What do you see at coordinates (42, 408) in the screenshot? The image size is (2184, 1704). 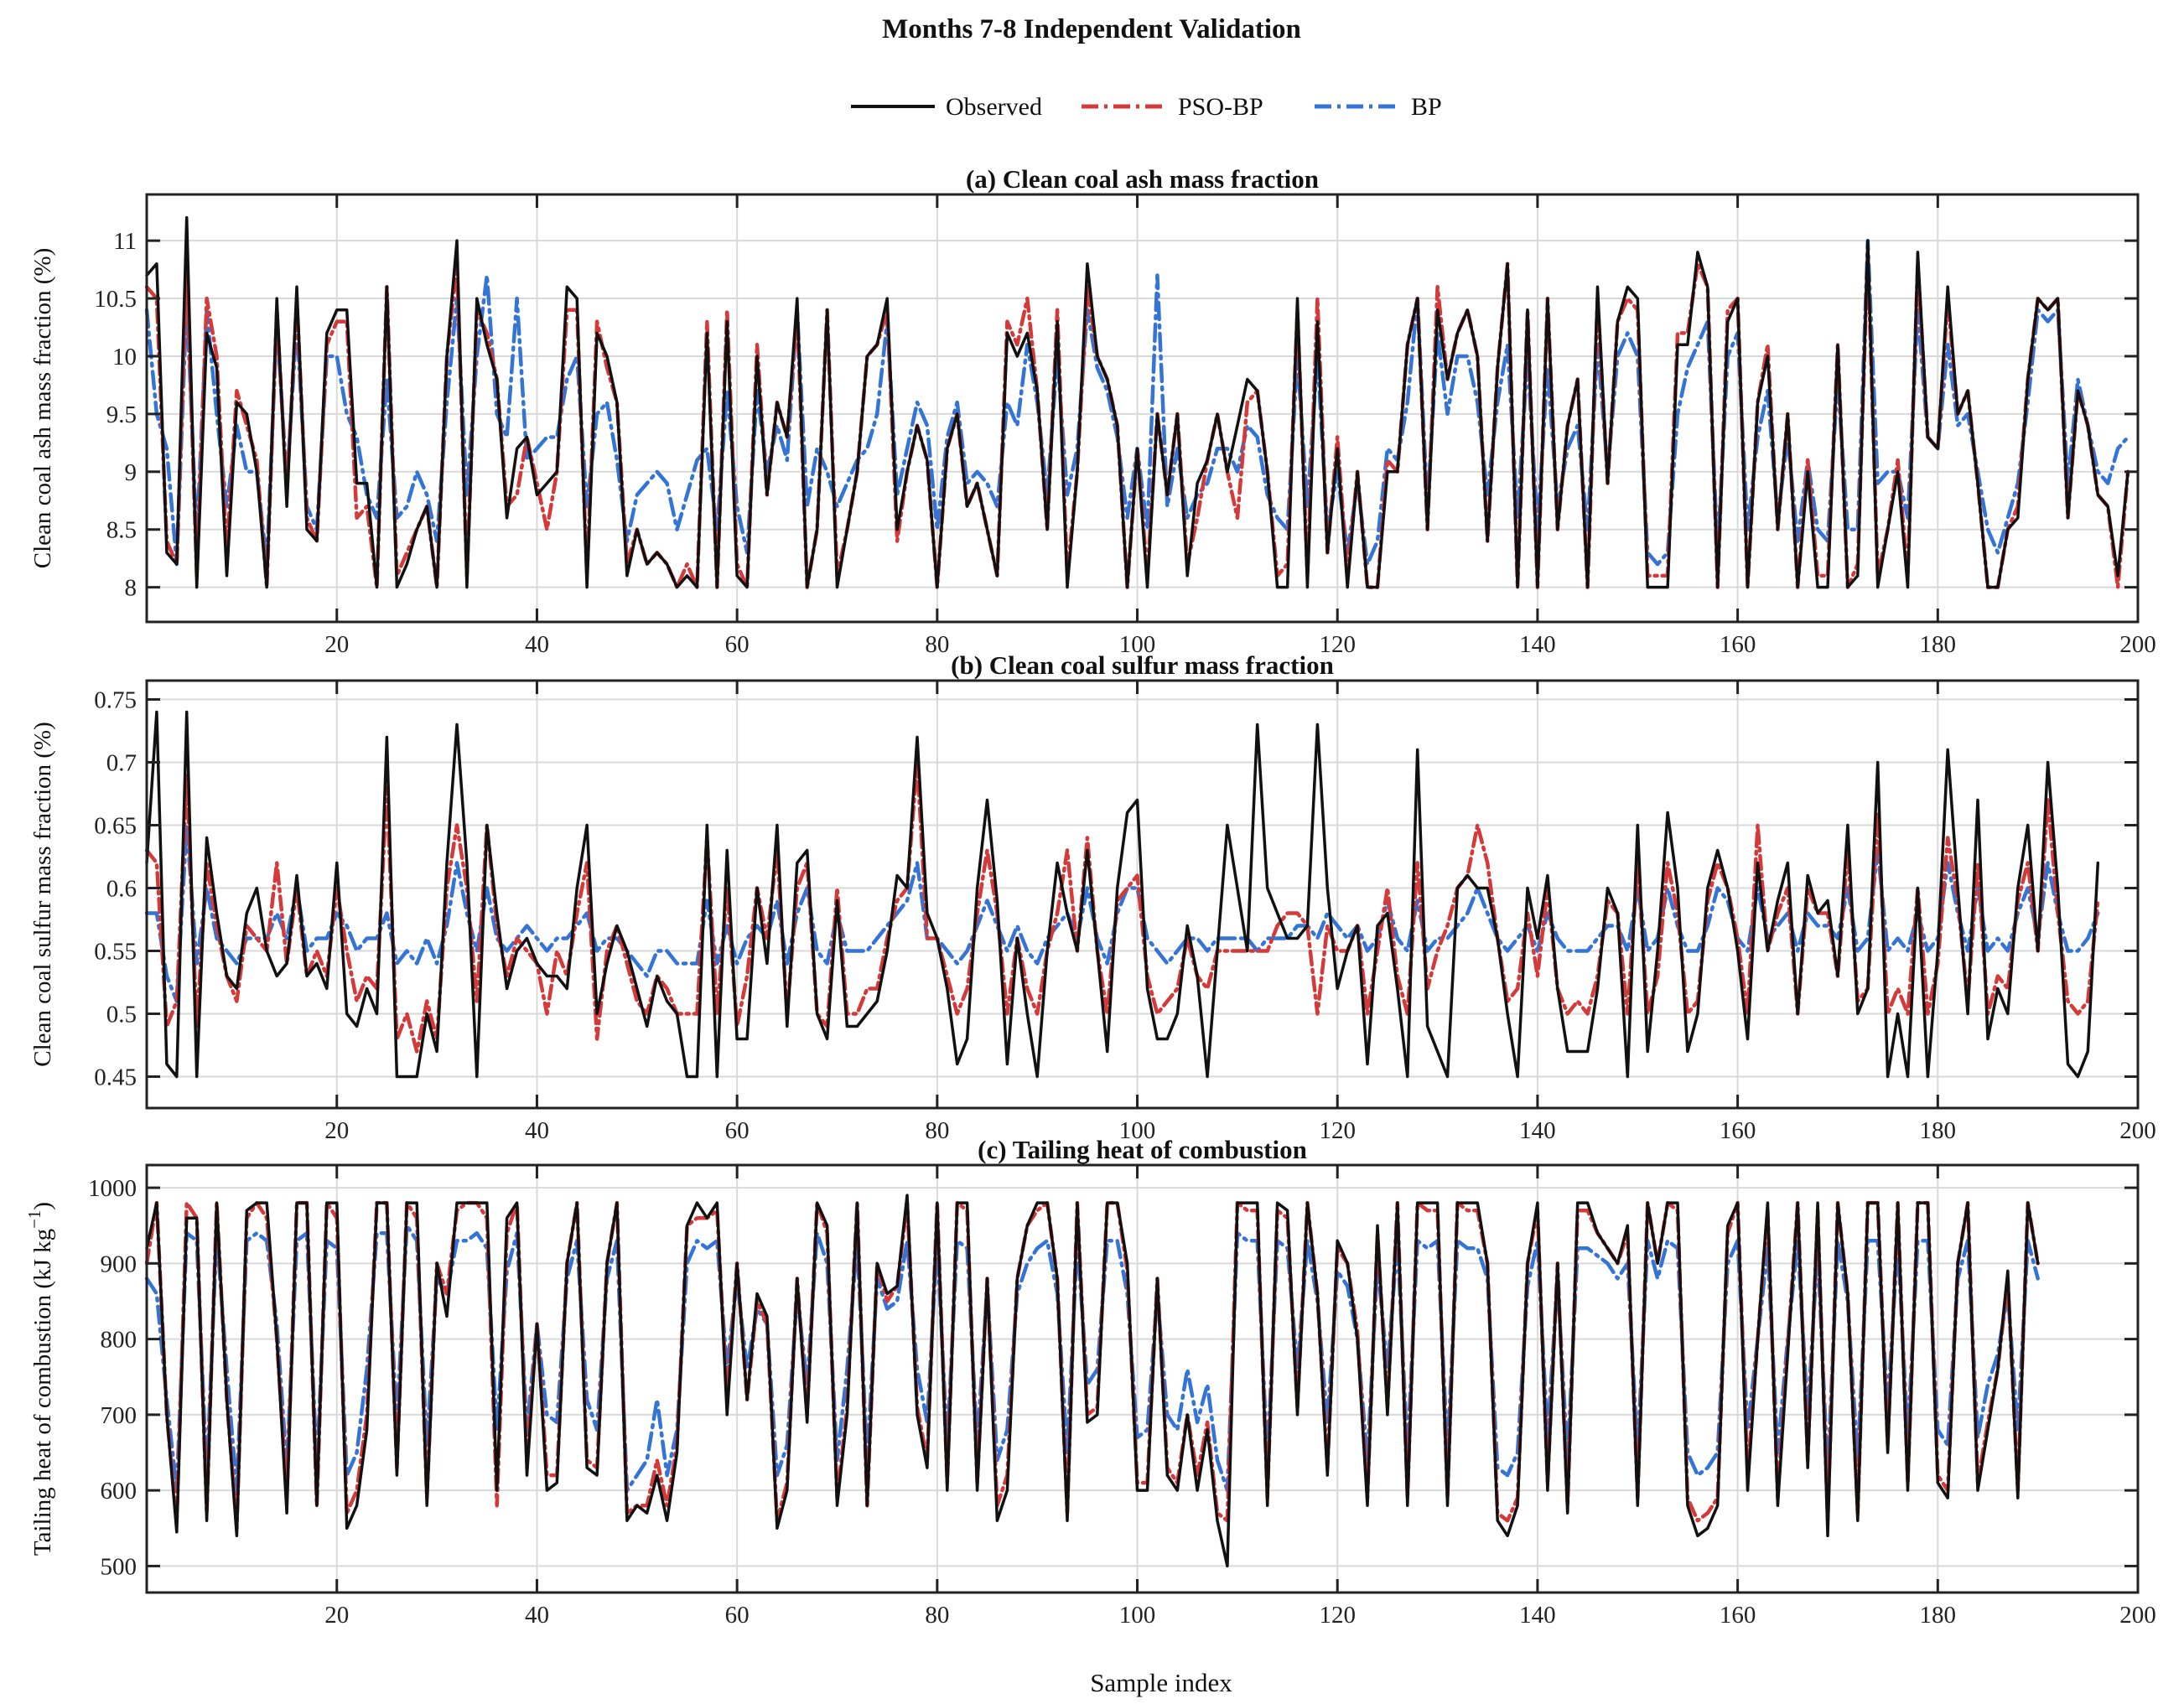 I see `y-axis-label-ash: Clean coal ash mass fraction (%)` at bounding box center [42, 408].